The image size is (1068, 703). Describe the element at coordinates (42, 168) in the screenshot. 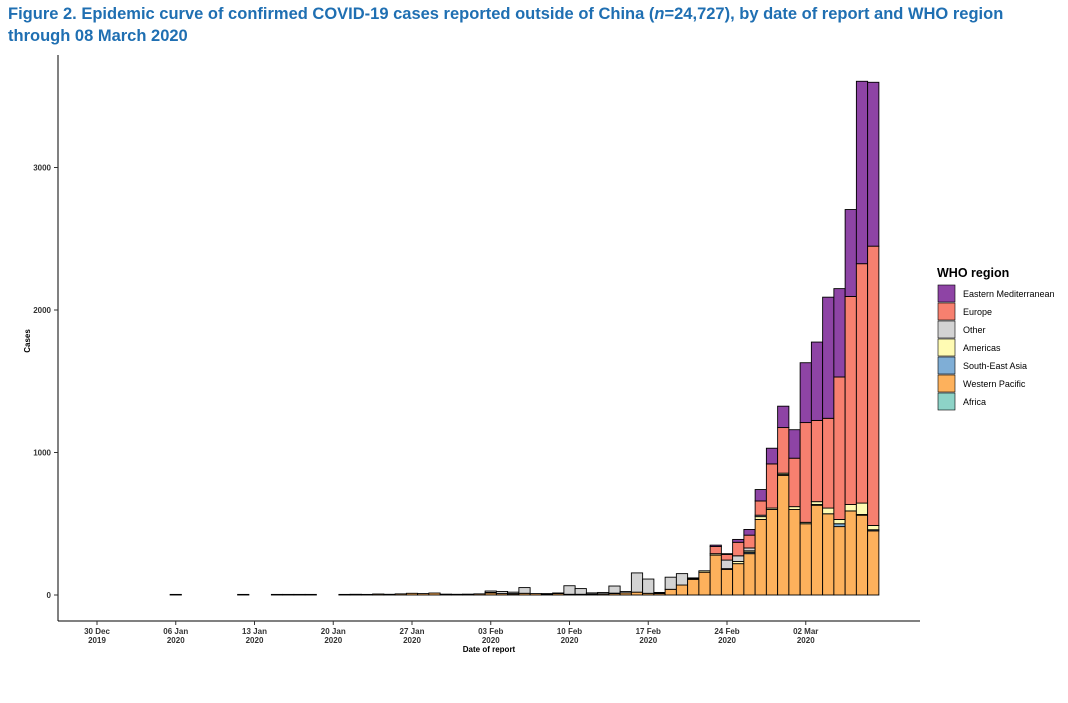

I see `y-tick-label: 3000` at that location.